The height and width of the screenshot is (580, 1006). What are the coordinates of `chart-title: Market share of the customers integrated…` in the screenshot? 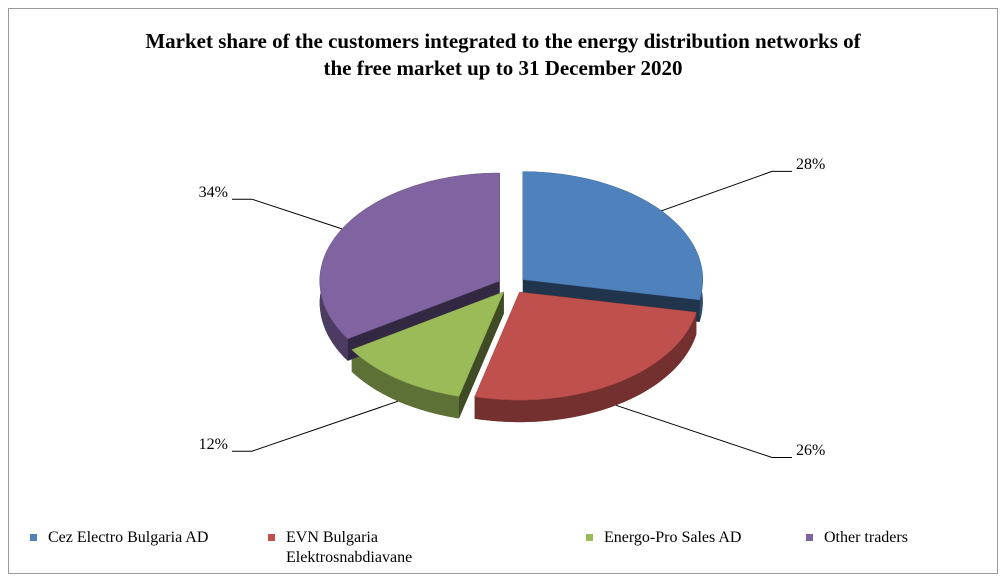 It's located at (503, 54).